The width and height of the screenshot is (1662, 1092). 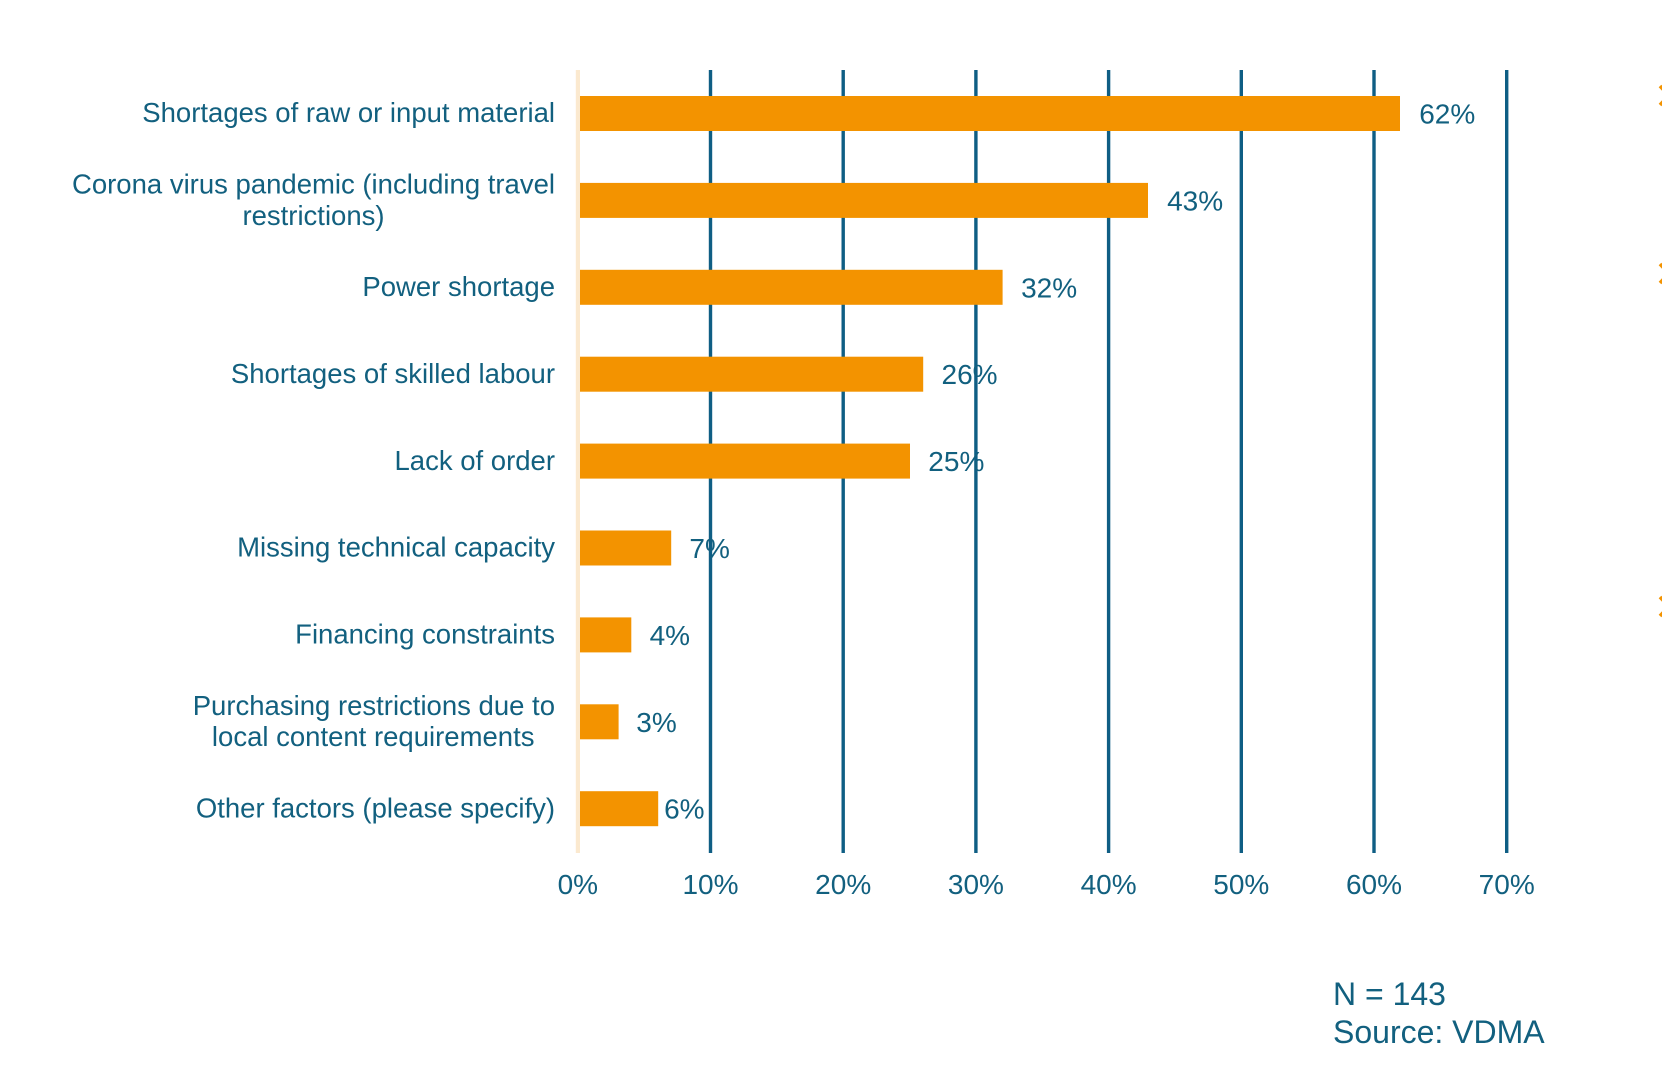 I want to click on svg-text: restrictions), so click(x=313, y=215).